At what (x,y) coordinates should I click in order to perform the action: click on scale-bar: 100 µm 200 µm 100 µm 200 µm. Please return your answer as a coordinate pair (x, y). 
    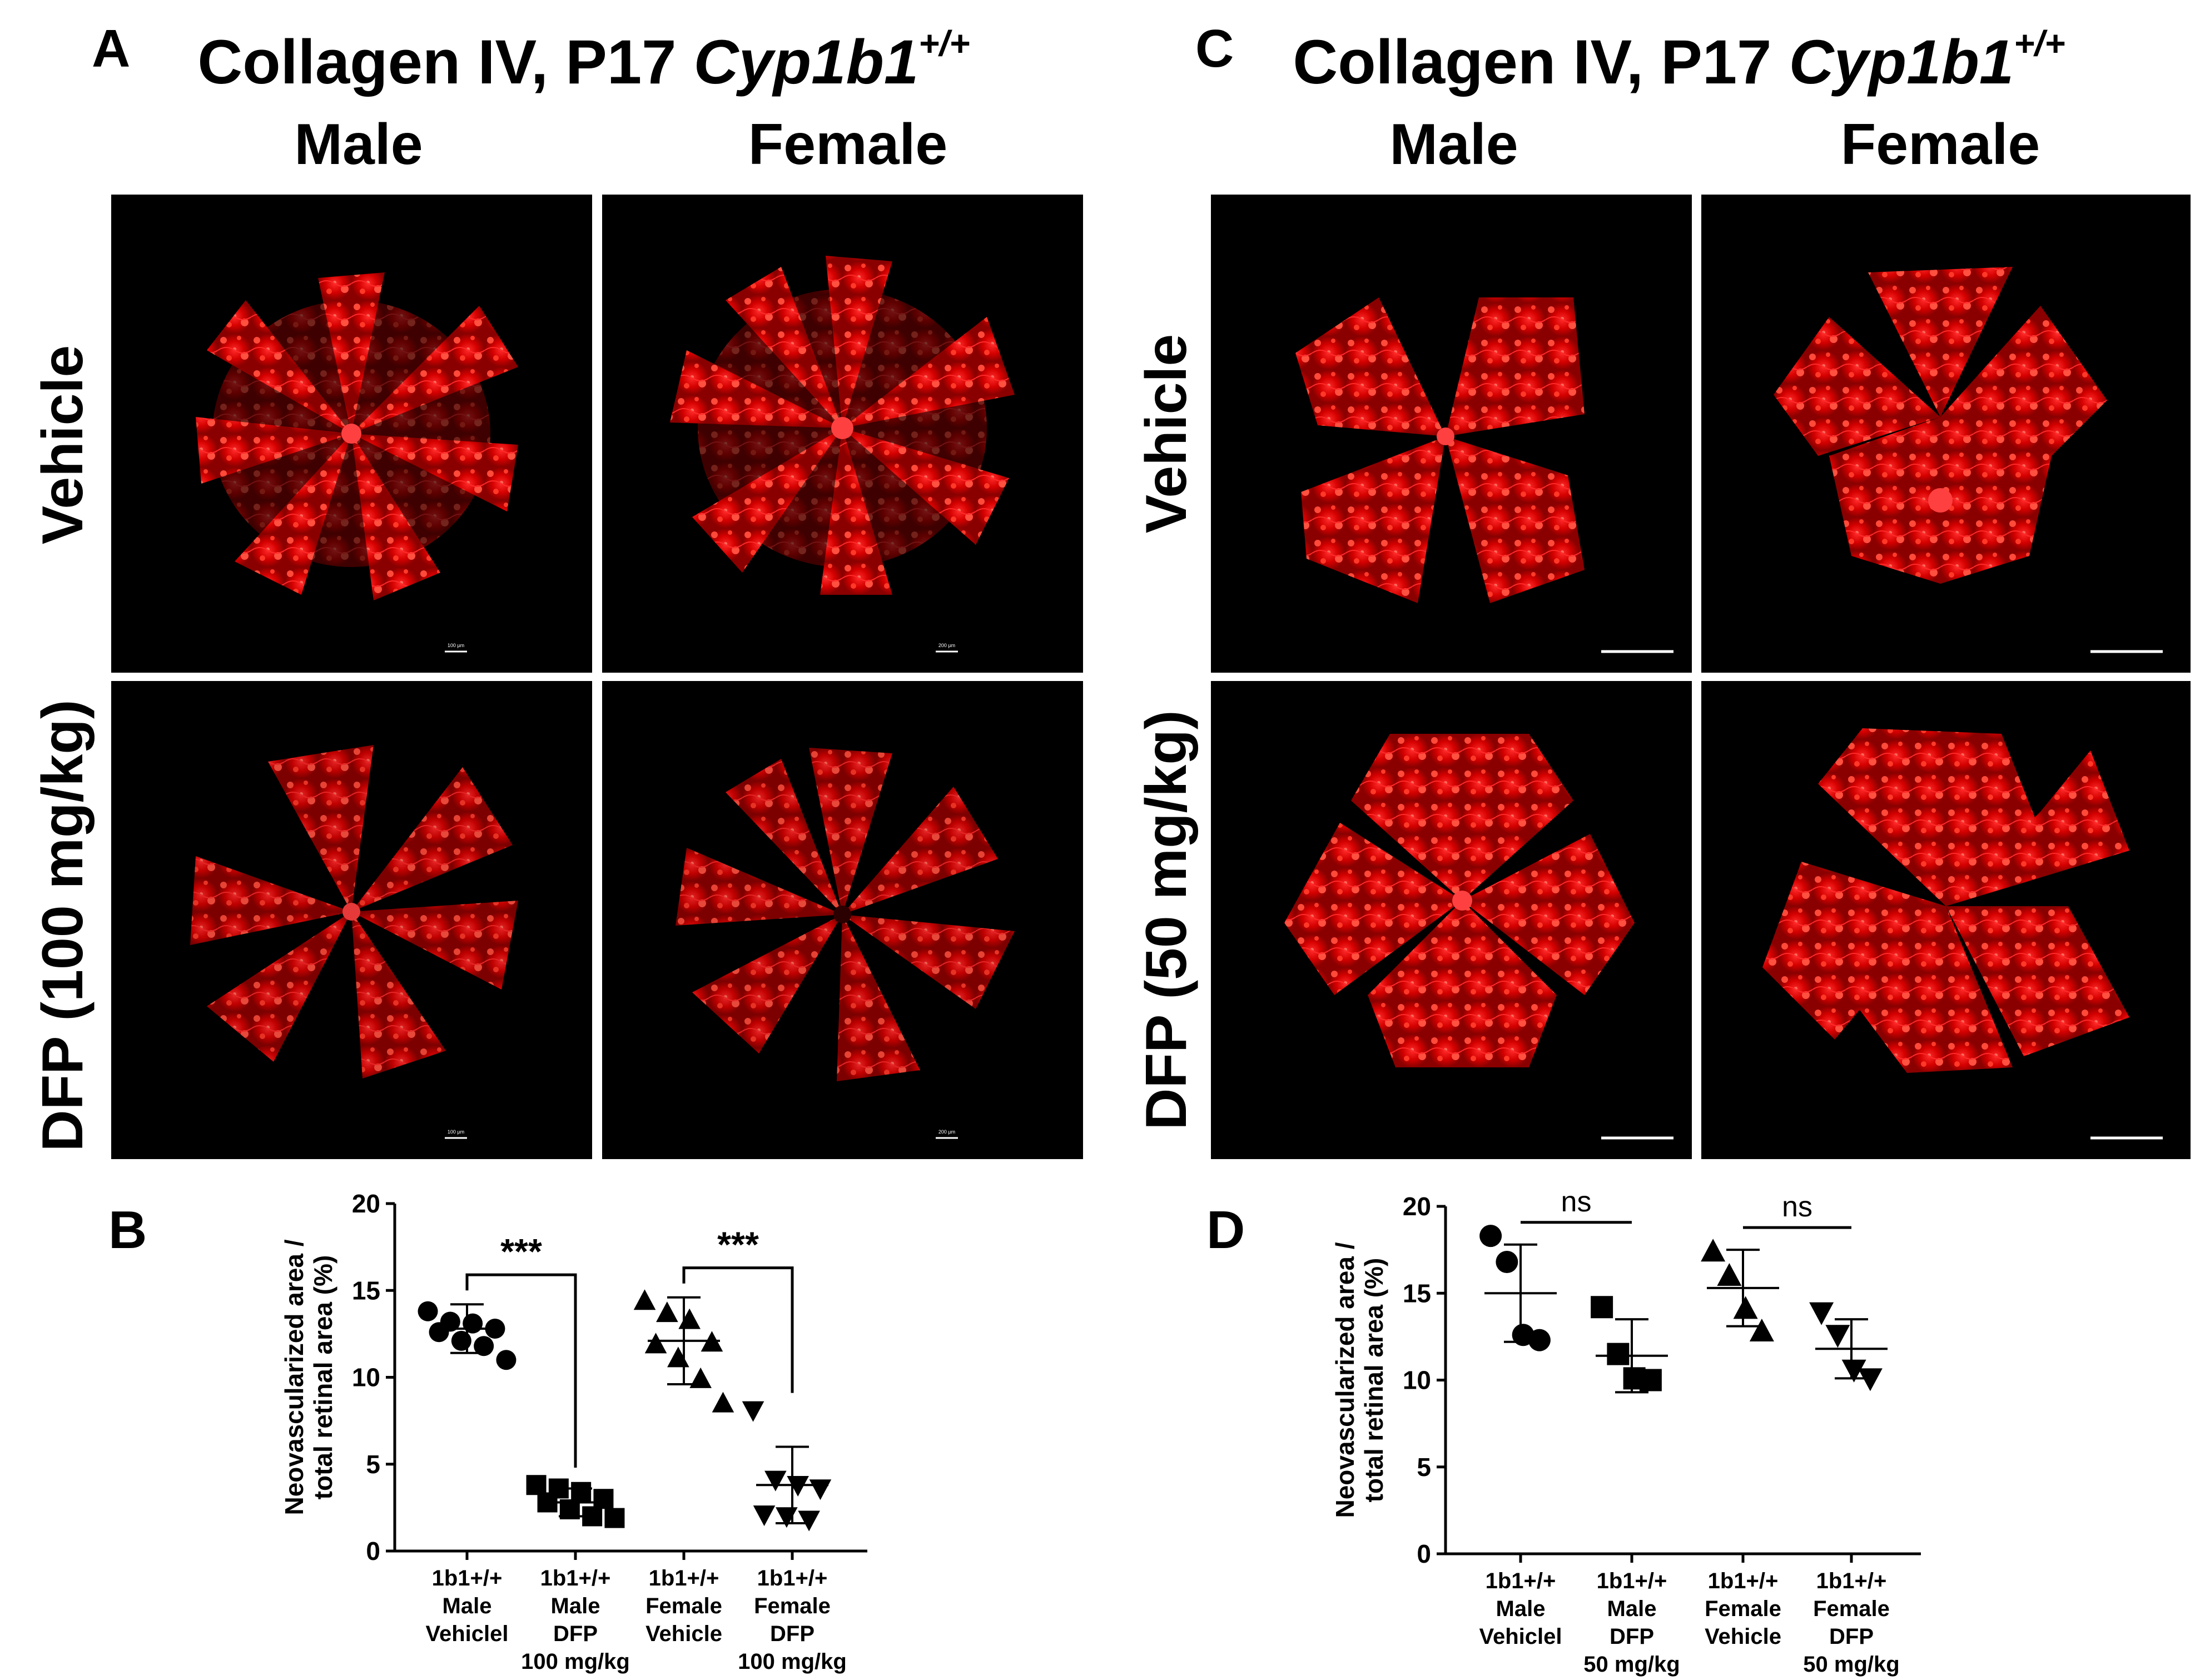
    Looking at the image, I should click on (701, 891).